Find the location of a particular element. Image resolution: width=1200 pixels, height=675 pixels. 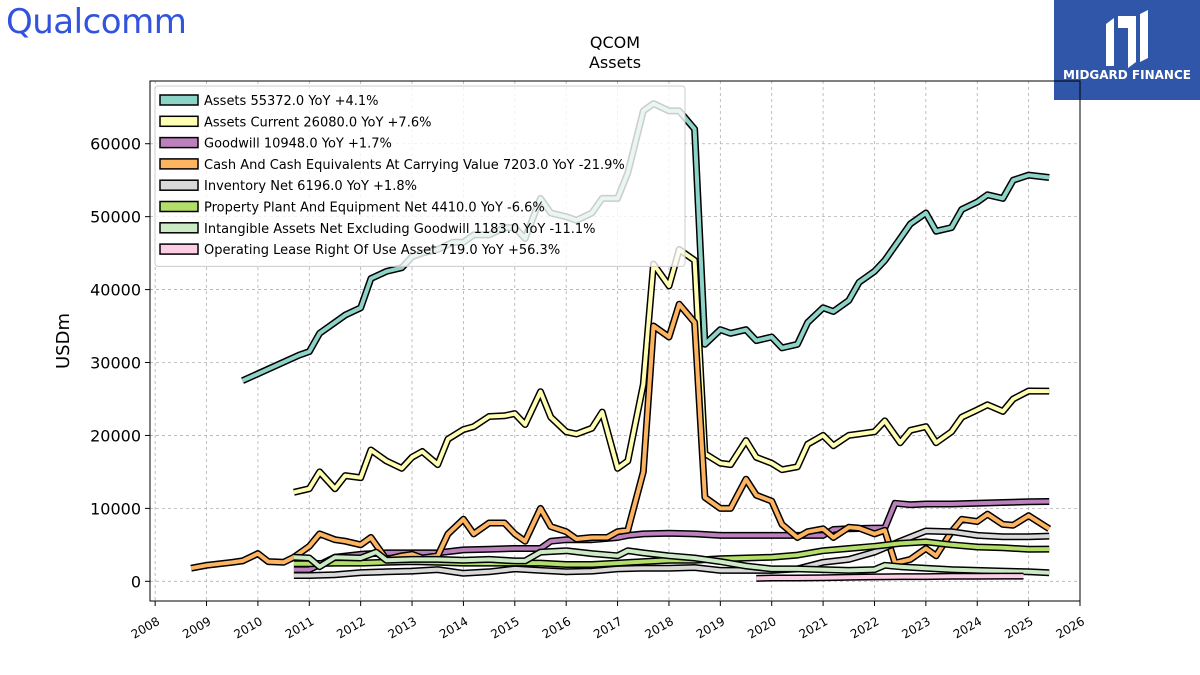

legend-entry: Goodwill 10948.0 YoY +1.7% is located at coordinates (275, 144).